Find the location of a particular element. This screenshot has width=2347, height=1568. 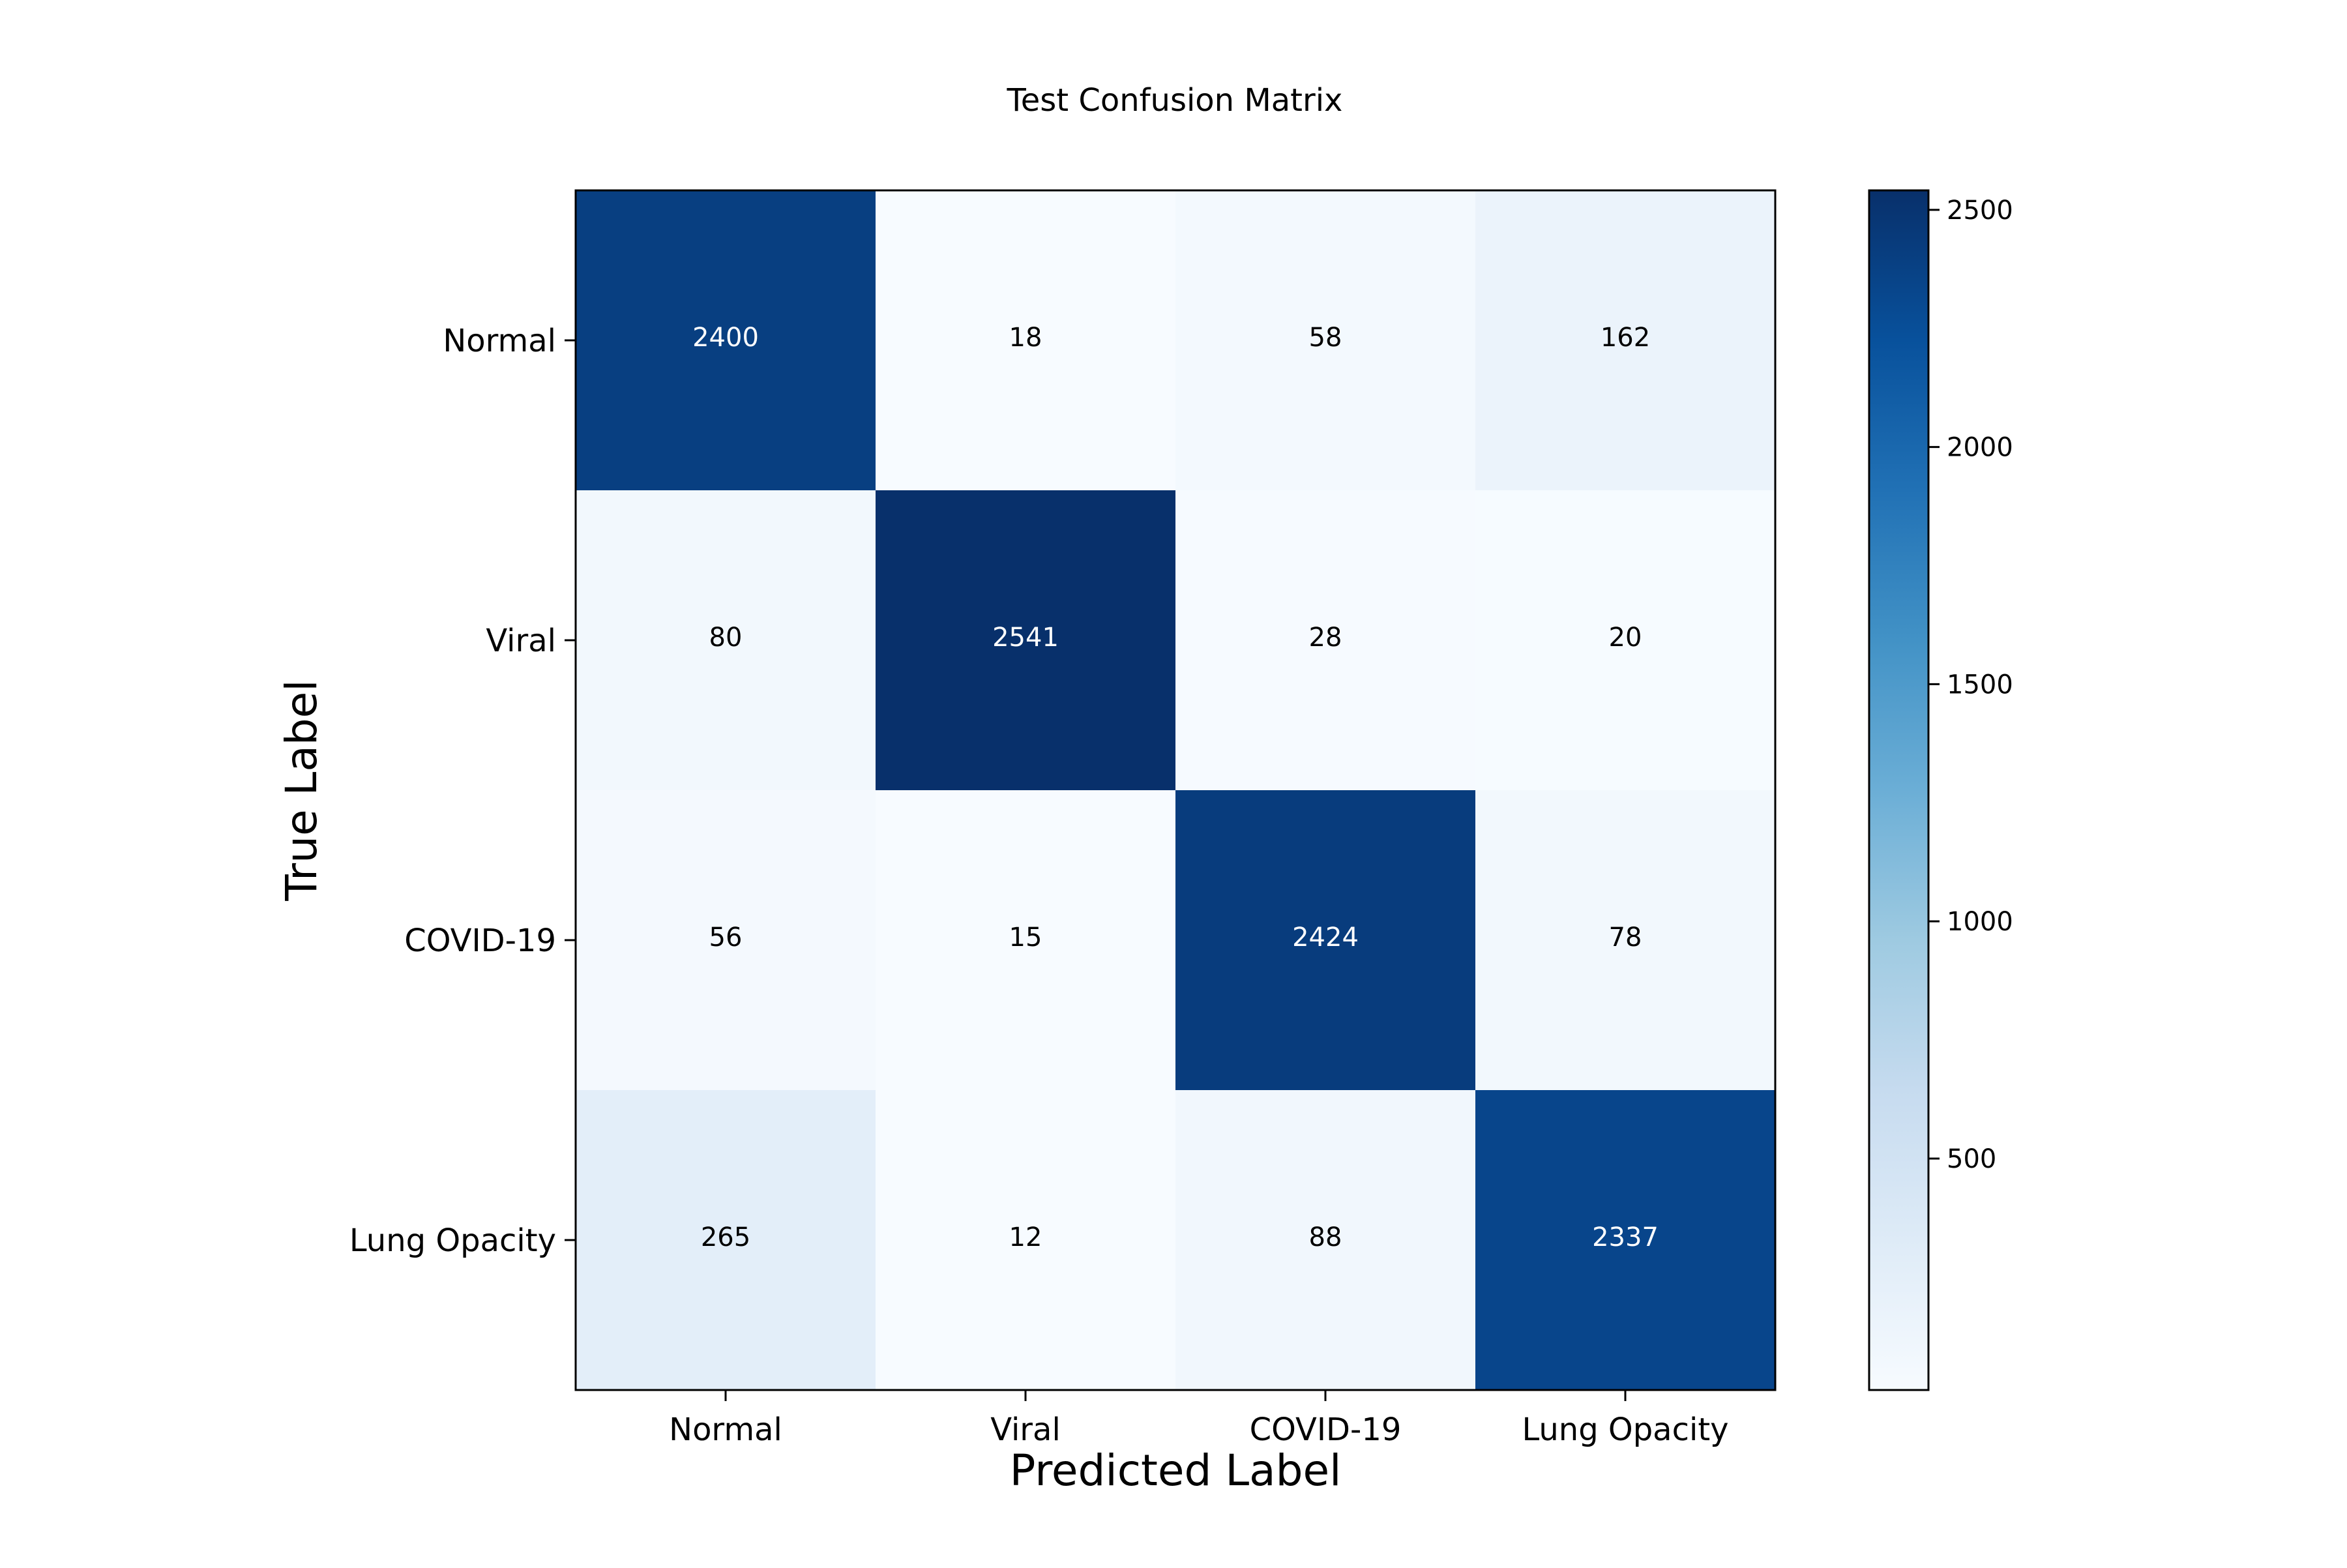

x-tick-label: COVID-19 is located at coordinates (1326, 1430).